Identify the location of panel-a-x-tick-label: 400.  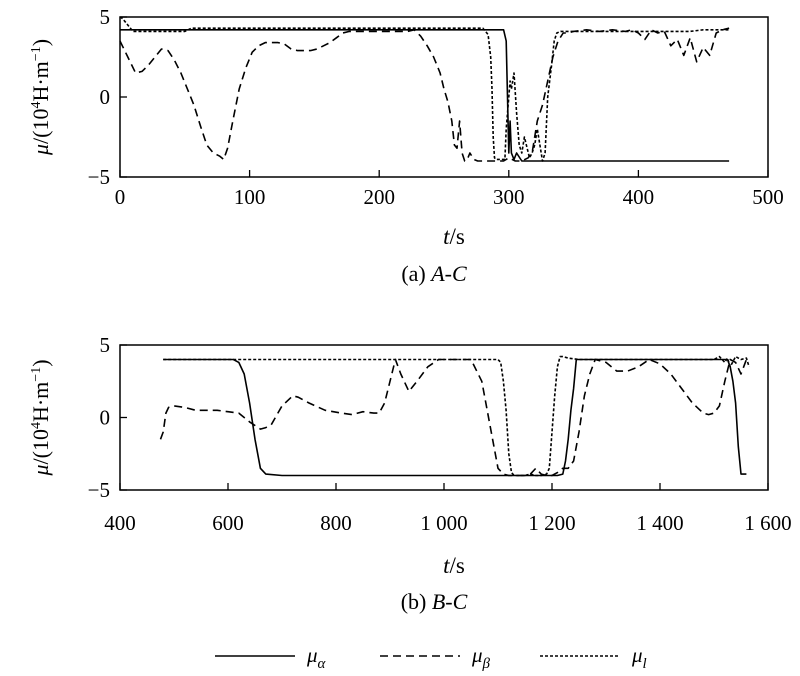
(639, 197).